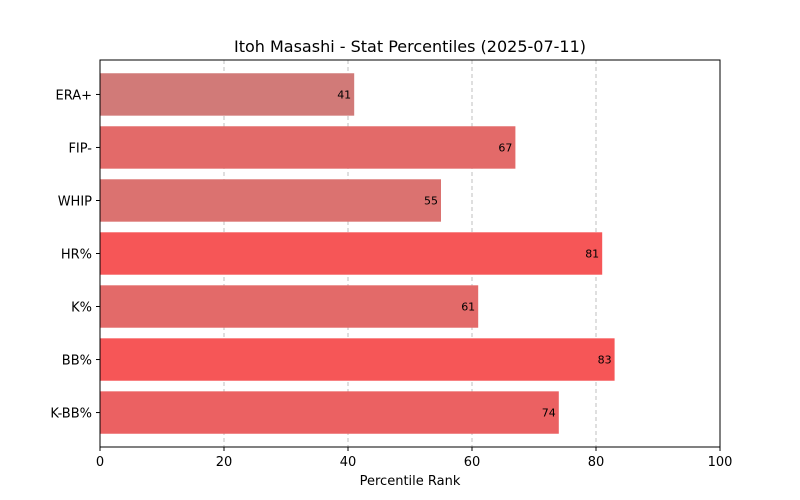 This screenshot has width=800, height=500. Describe the element at coordinates (348, 462) in the screenshot. I see `x-tick-label: 40` at that location.